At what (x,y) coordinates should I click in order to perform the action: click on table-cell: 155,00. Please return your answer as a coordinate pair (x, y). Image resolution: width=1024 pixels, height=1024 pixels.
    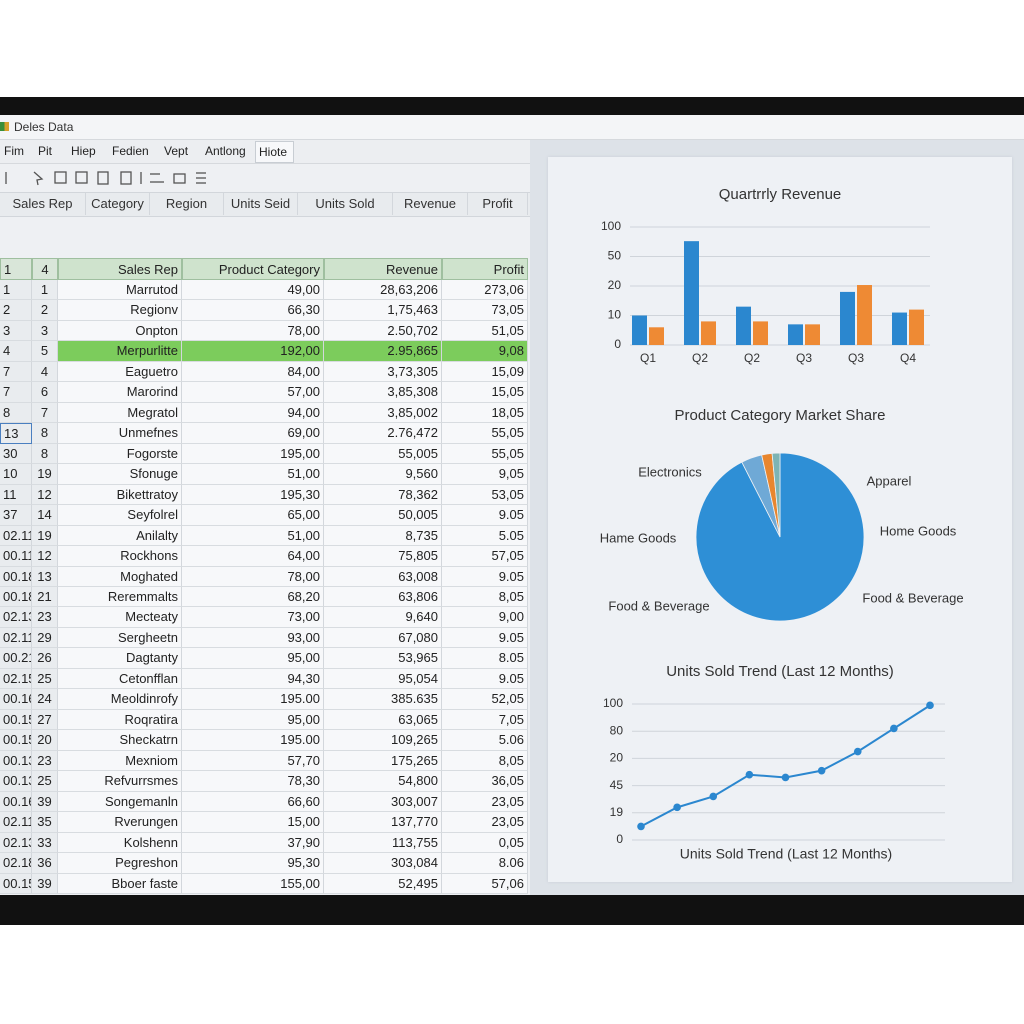
    Looking at the image, I should click on (253, 883).